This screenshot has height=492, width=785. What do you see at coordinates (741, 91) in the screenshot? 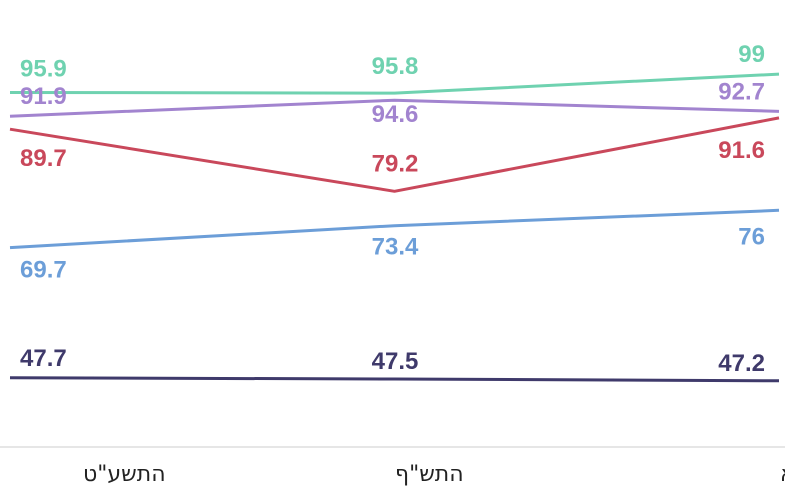
I see `data-label-s2-p3: 92.7` at bounding box center [741, 91].